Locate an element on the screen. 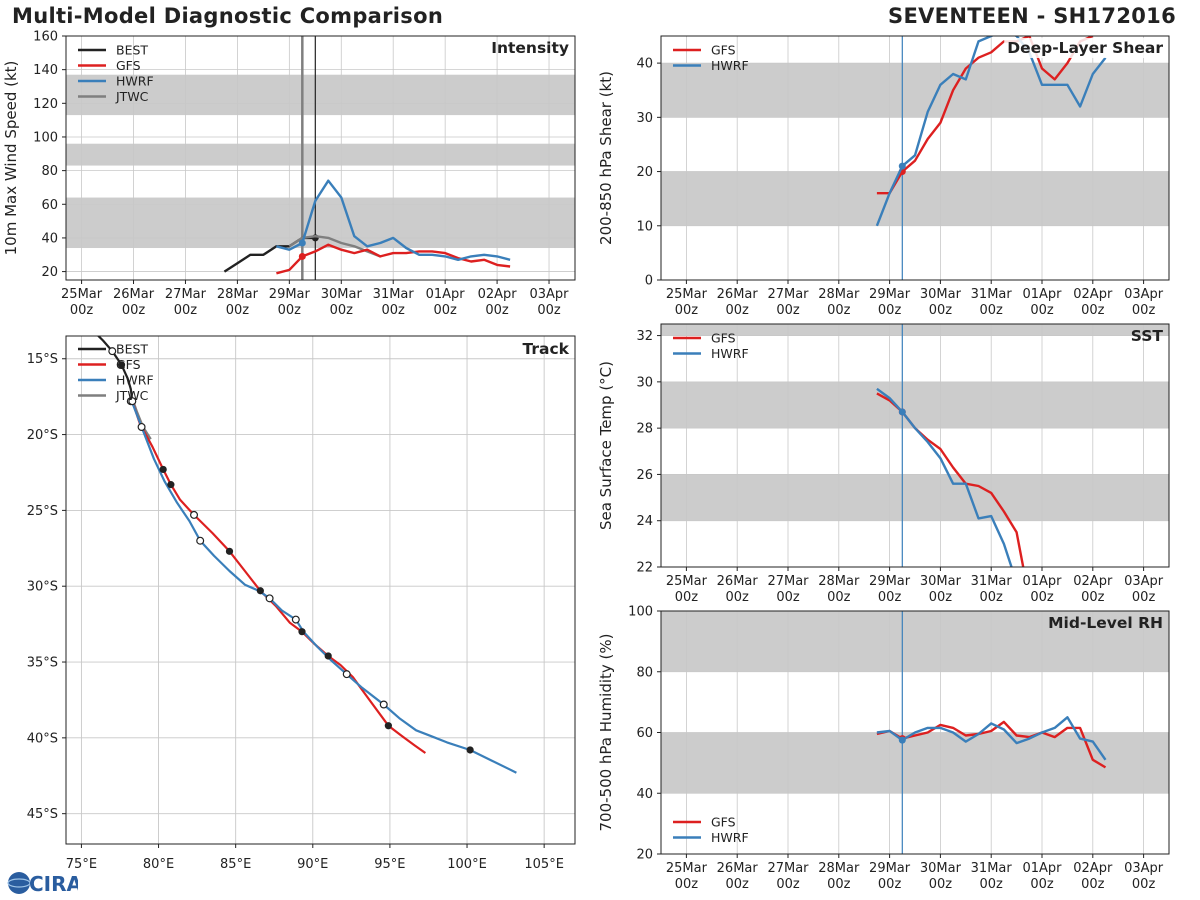 This screenshot has width=1200, height=900. track-legend-label-gfs: GFS is located at coordinates (128, 364).